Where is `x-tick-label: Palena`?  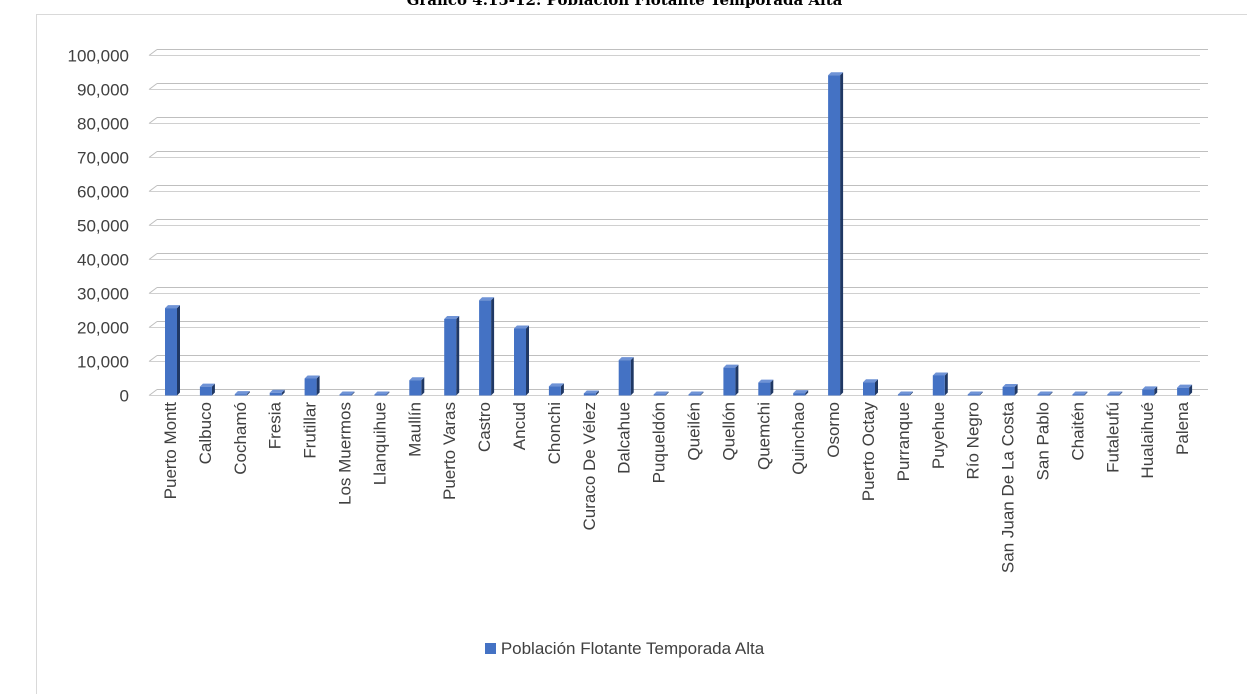
x-tick-label: Palena is located at coordinates (1182, 427).